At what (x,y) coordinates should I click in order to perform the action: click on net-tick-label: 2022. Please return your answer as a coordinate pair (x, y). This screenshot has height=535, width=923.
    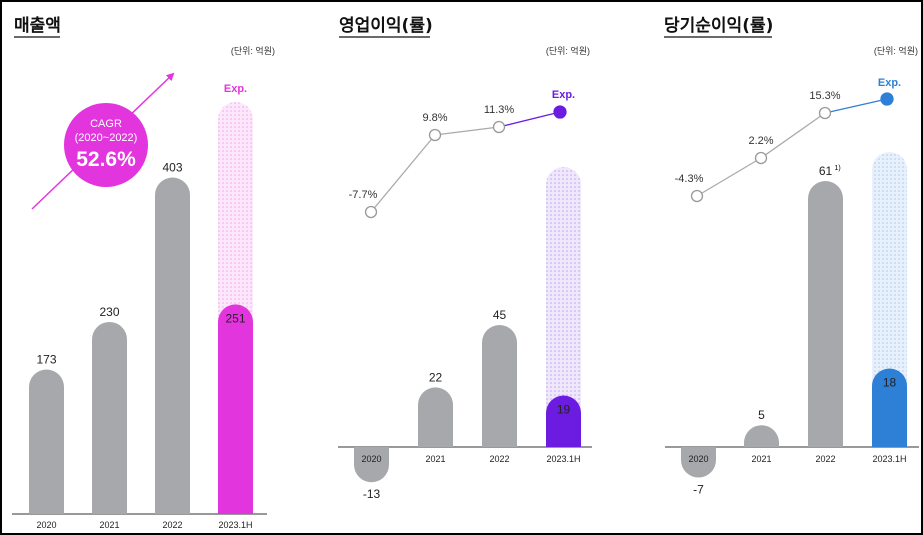
    Looking at the image, I should click on (825, 459).